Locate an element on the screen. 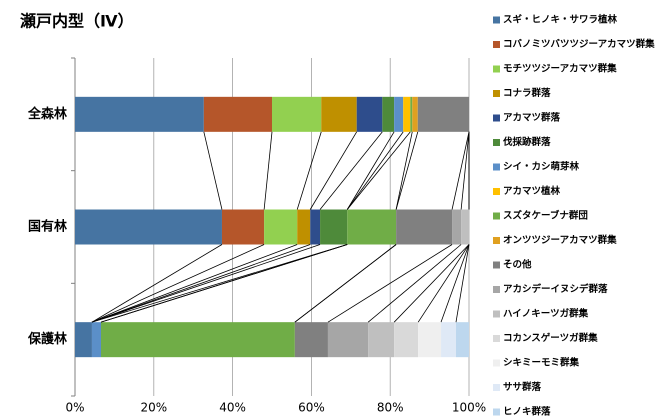 Image resolution: width=666 pixels, height=418 pixels. legend-label: ハイノキーツガ群集 is located at coordinates (546, 314).